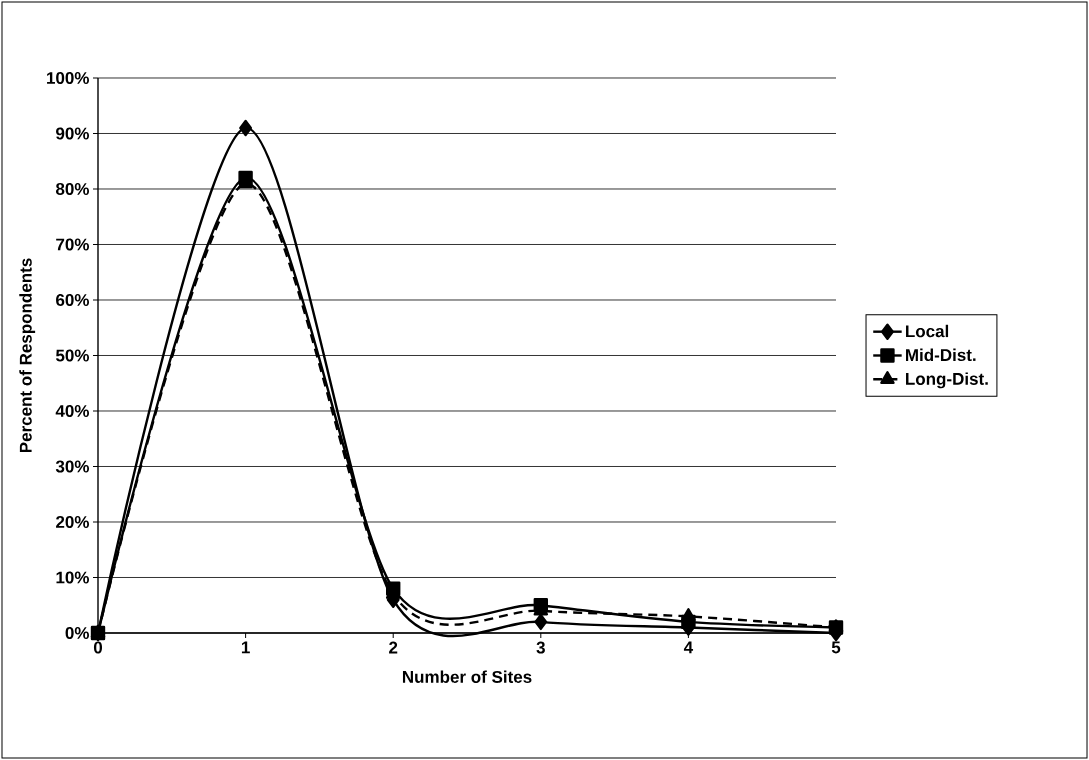 The height and width of the screenshot is (760, 1089). What do you see at coordinates (73, 577) in the screenshot?
I see `y-tick-label: 10%` at bounding box center [73, 577].